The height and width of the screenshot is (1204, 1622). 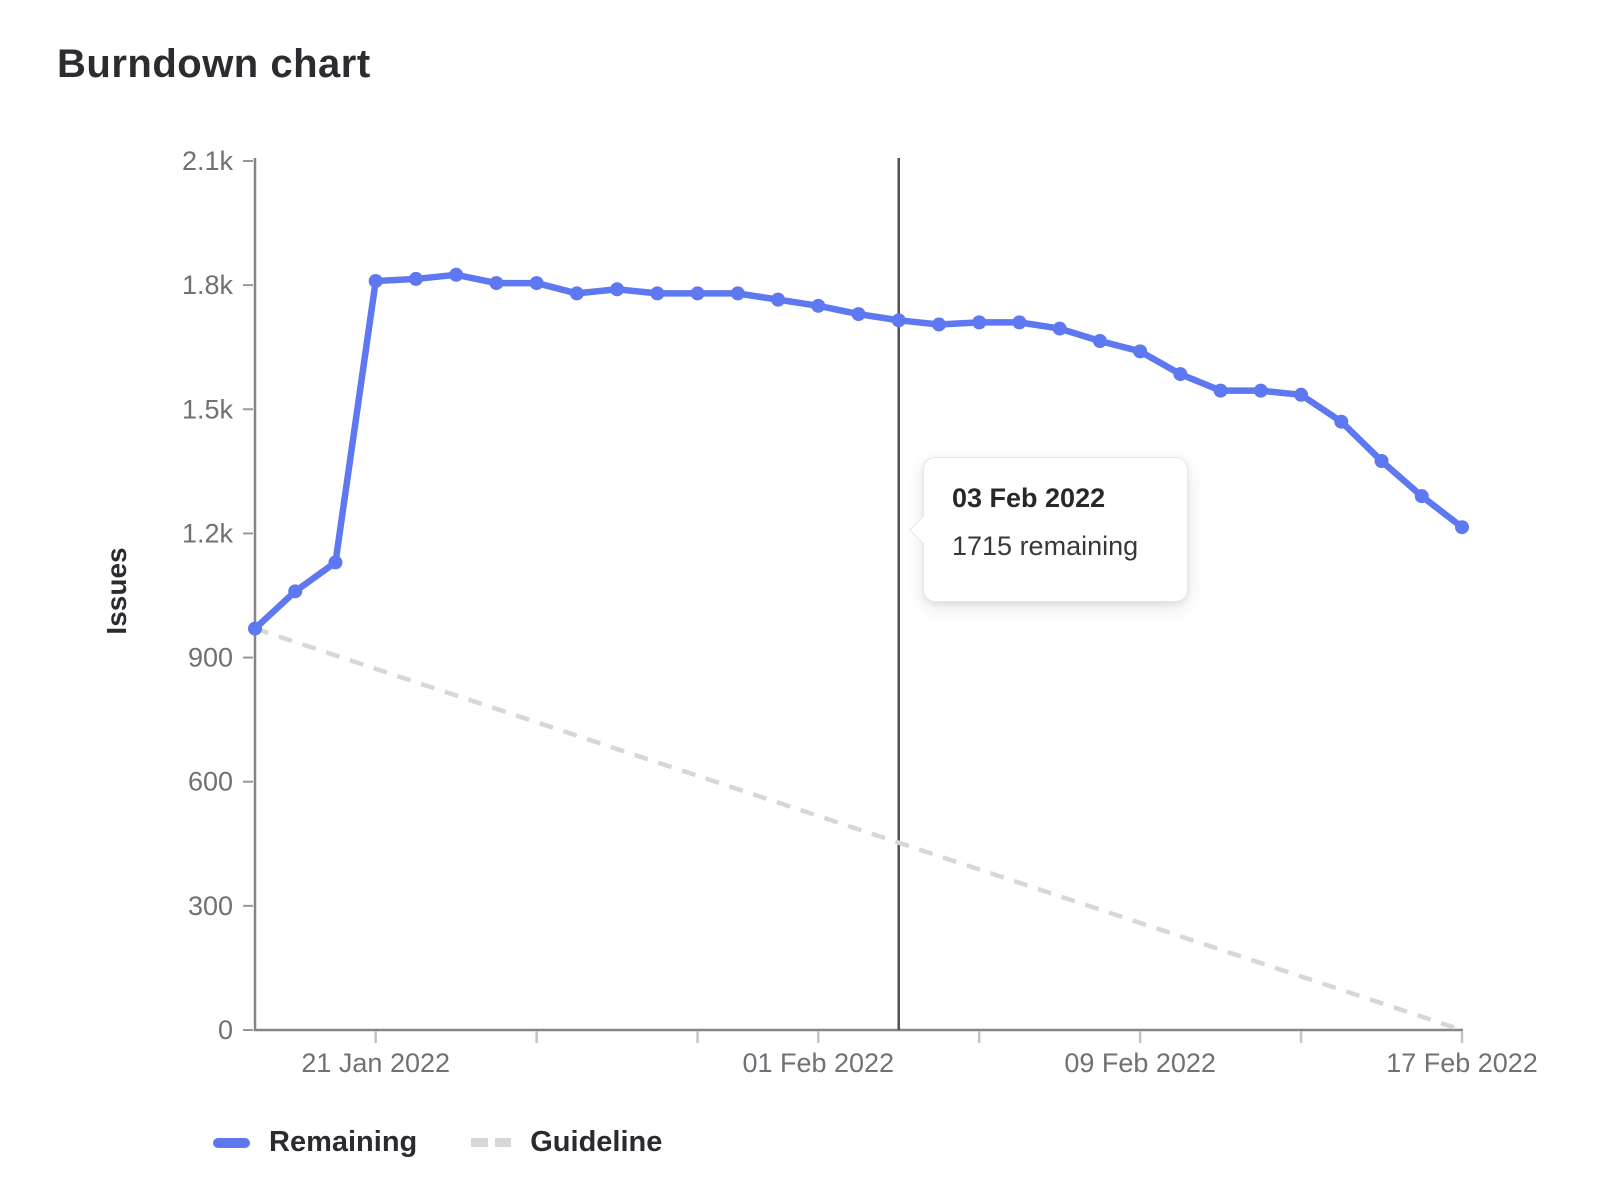 What do you see at coordinates (596, 1142) in the screenshot?
I see `legend-label-guideline: Guideline` at bounding box center [596, 1142].